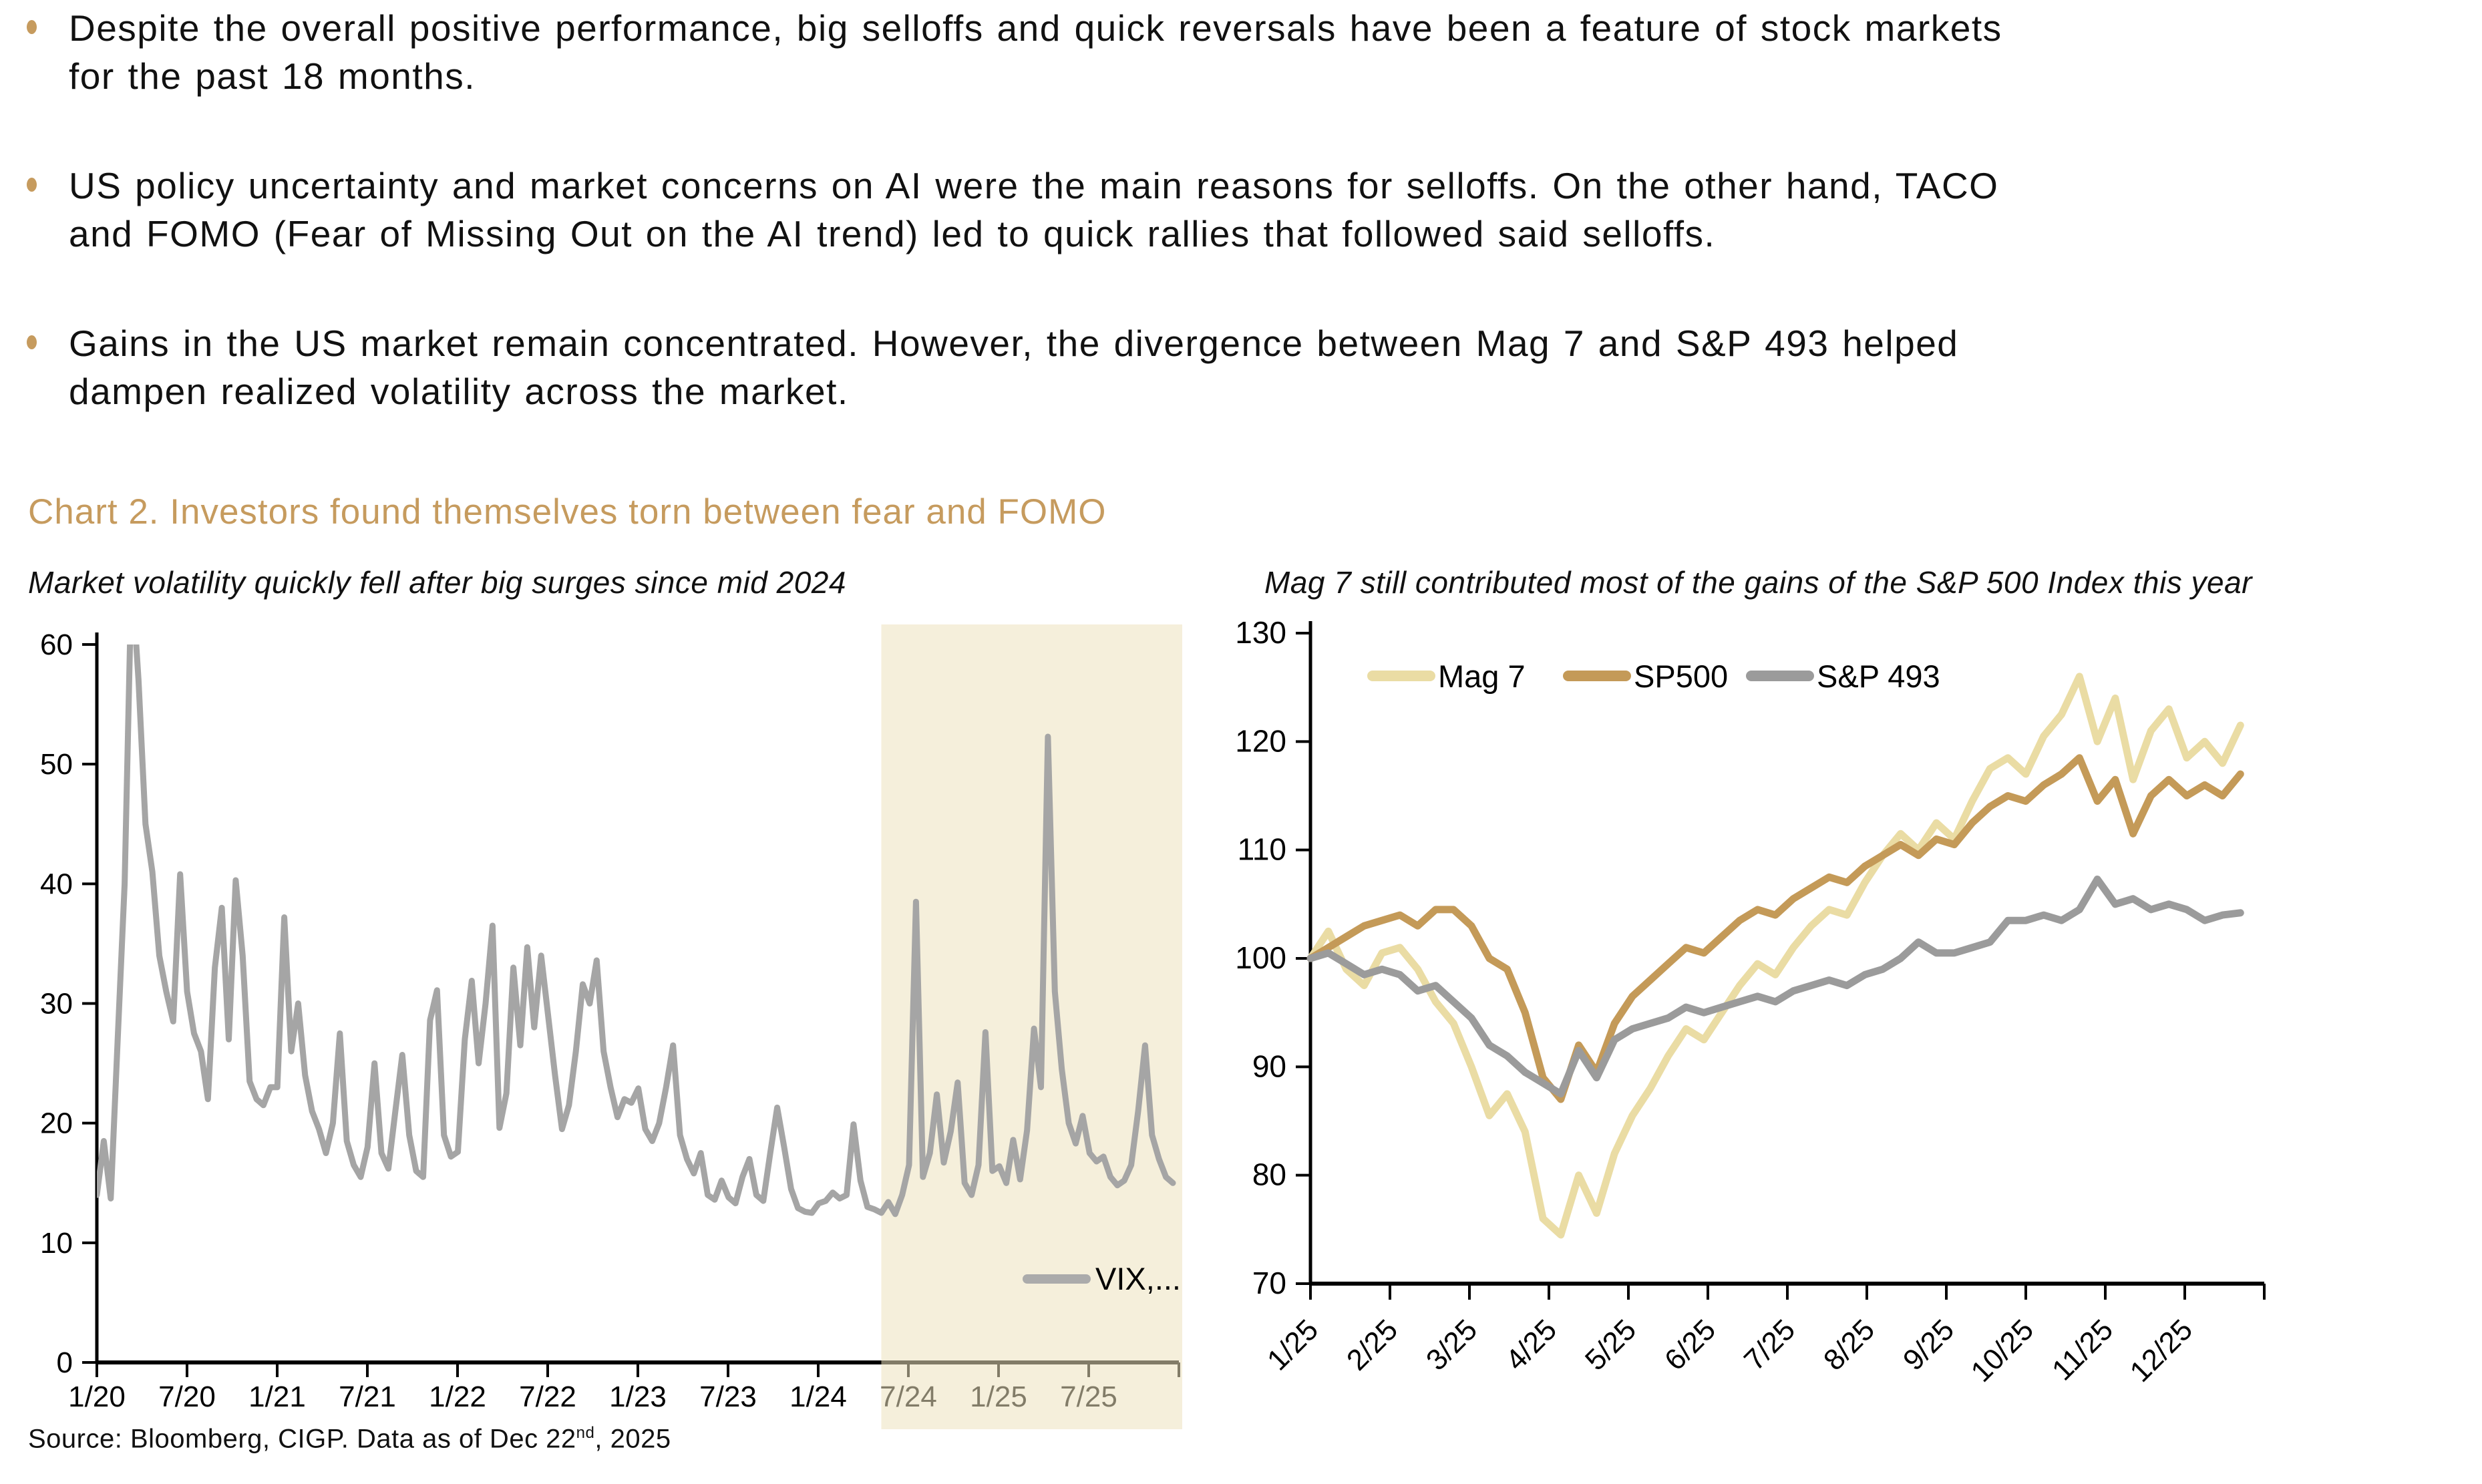  I want to click on x-tick-label: 5/25, so click(1611, 1344).